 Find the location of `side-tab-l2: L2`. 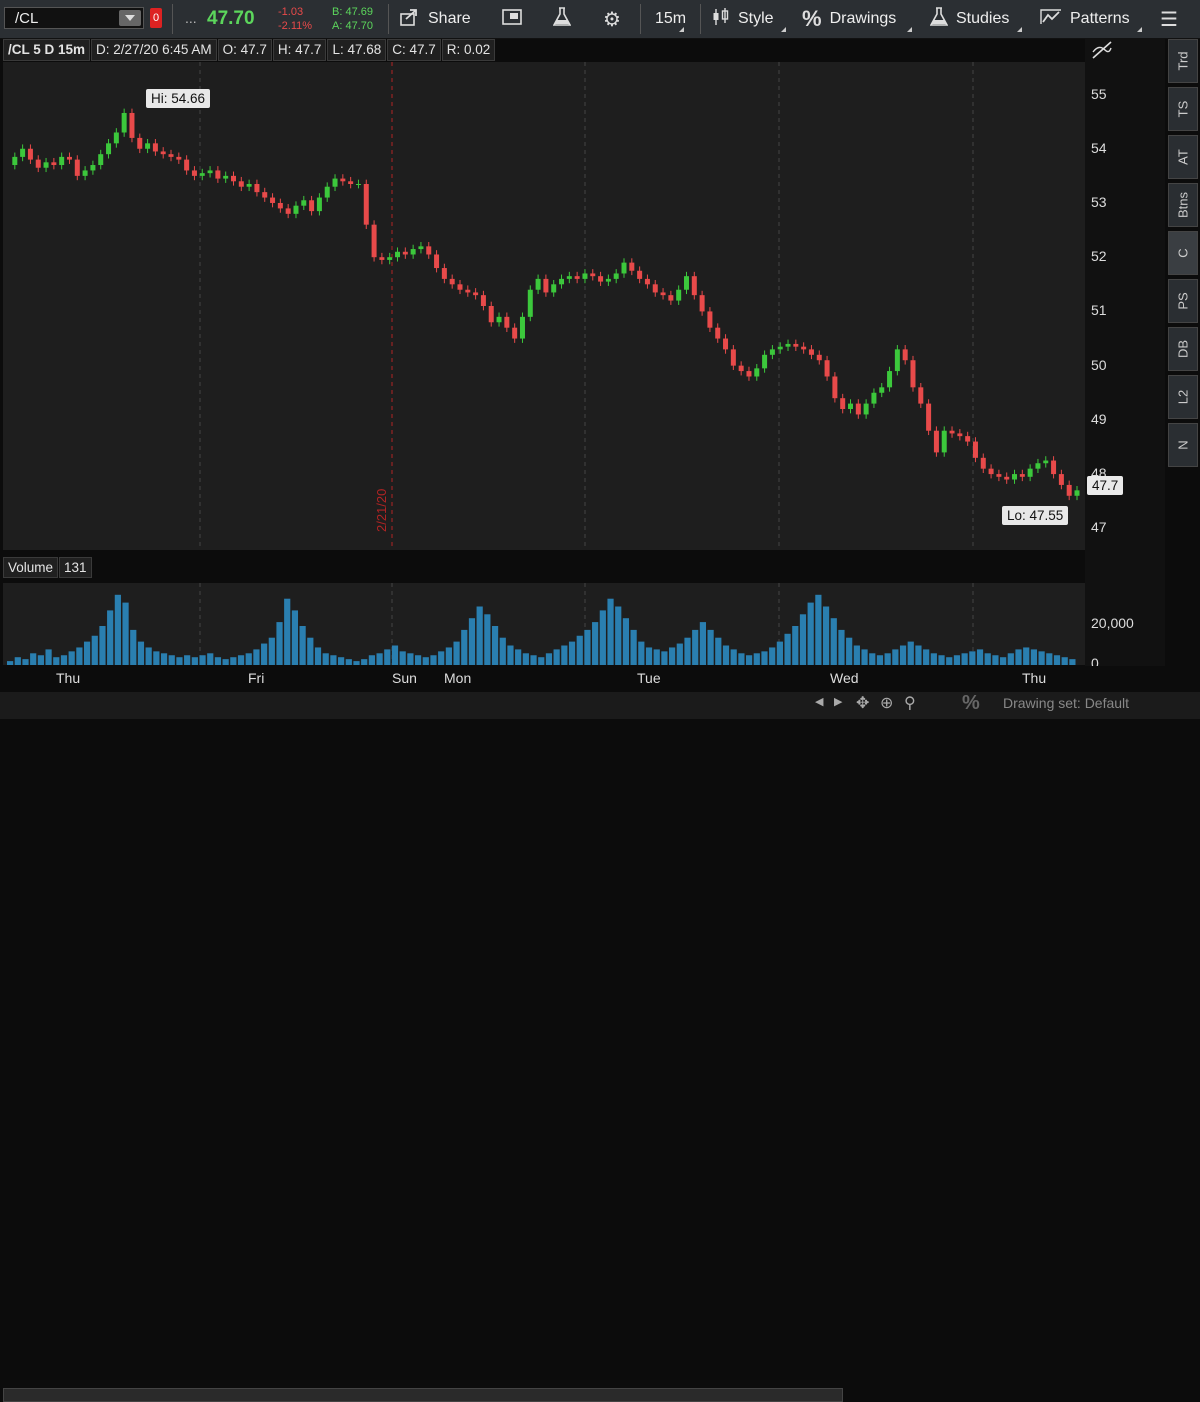

side-tab-l2: L2 is located at coordinates (1183, 397).